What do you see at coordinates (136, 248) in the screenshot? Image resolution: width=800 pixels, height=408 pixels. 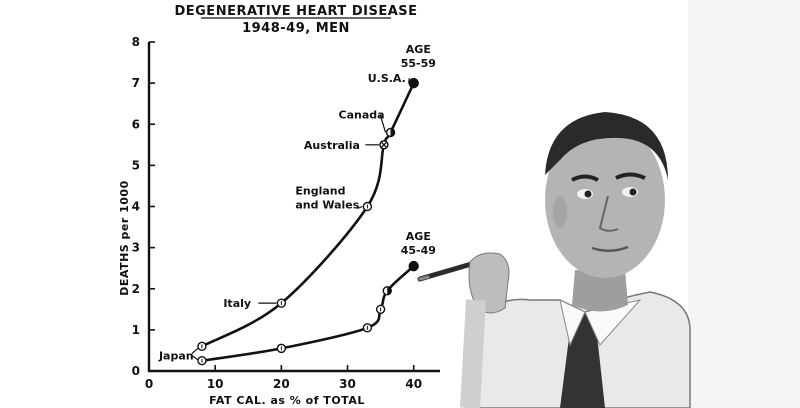 I see `y-tick-label: 3` at bounding box center [136, 248].